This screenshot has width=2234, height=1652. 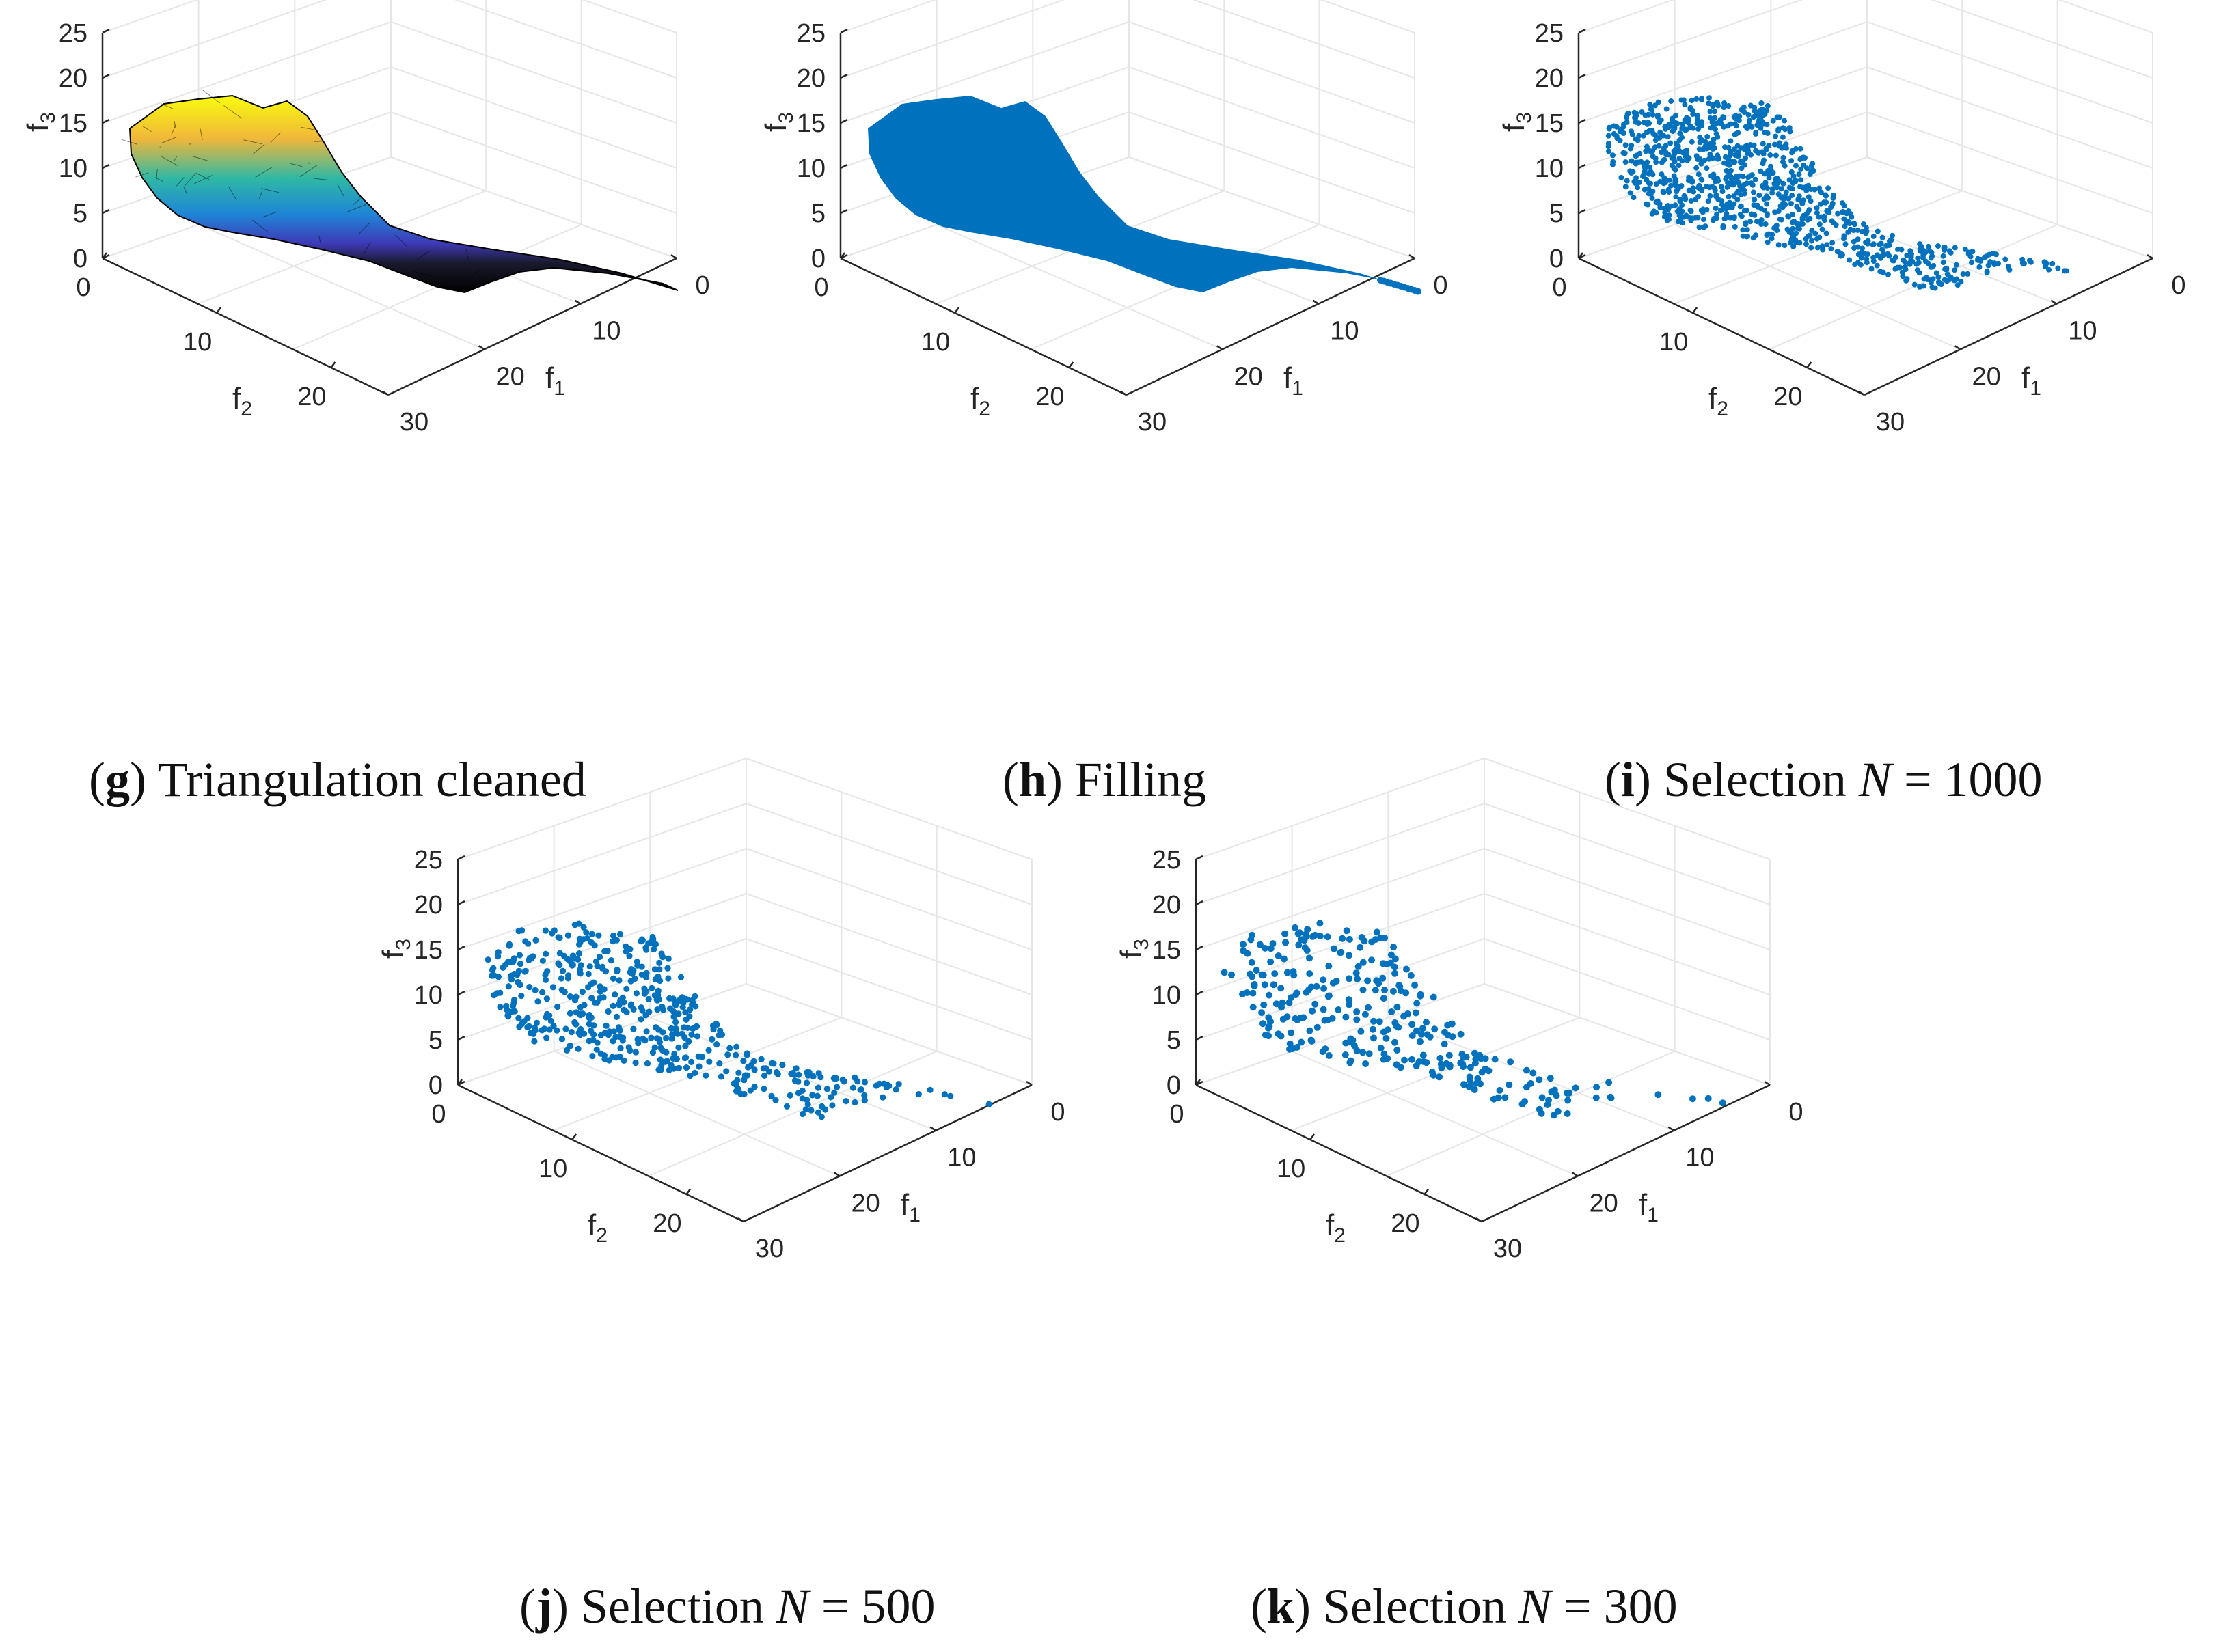 What do you see at coordinates (1817, 286) in the screenshot?
I see `i-grid-floor` at bounding box center [1817, 286].